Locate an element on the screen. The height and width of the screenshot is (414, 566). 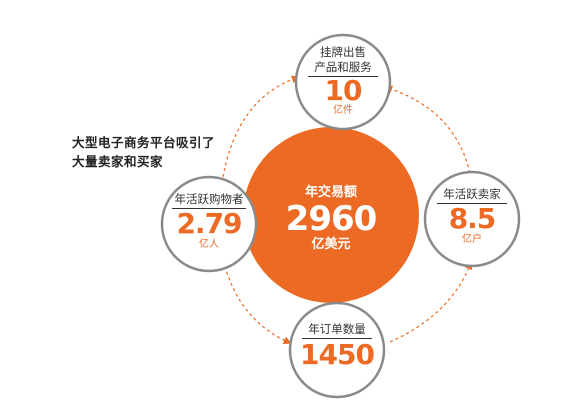
right-node: 年活跃卖家 8.5 亿户 is located at coordinates (472, 216).